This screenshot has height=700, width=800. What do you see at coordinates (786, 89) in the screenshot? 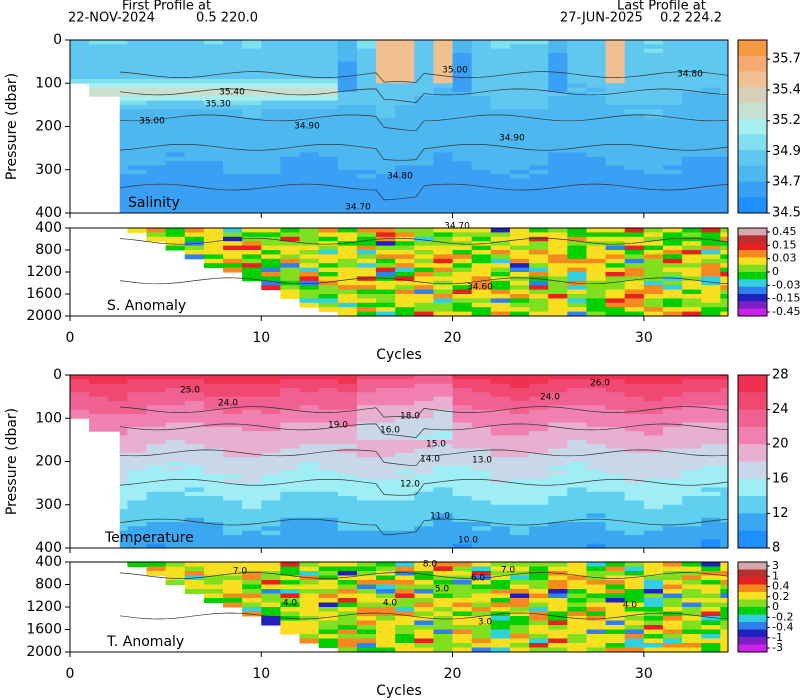
I see `colorbar-tick-label: 35.46` at bounding box center [786, 89].